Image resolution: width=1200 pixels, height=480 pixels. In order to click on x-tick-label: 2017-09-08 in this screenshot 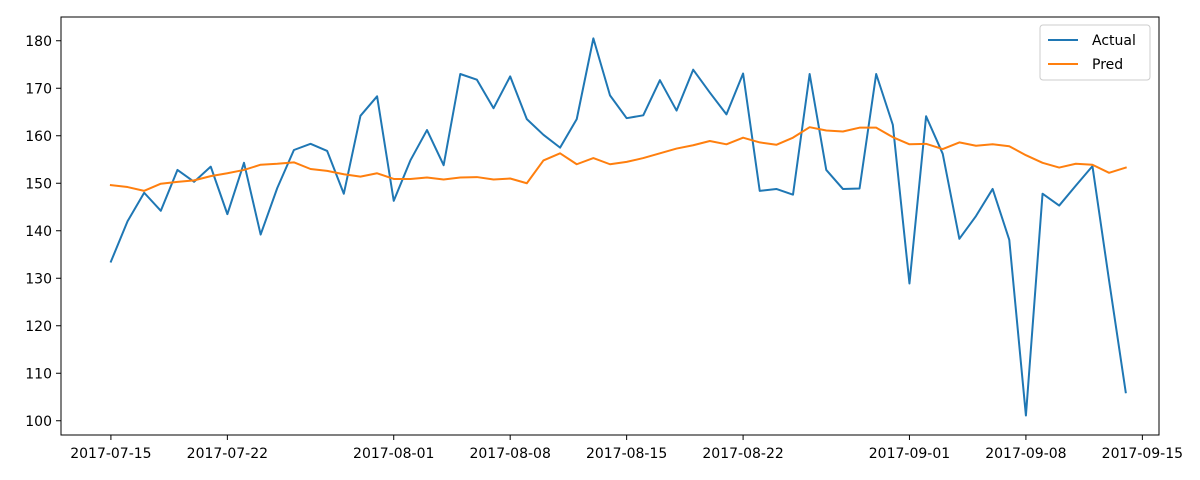, I will do `click(1025, 454)`.